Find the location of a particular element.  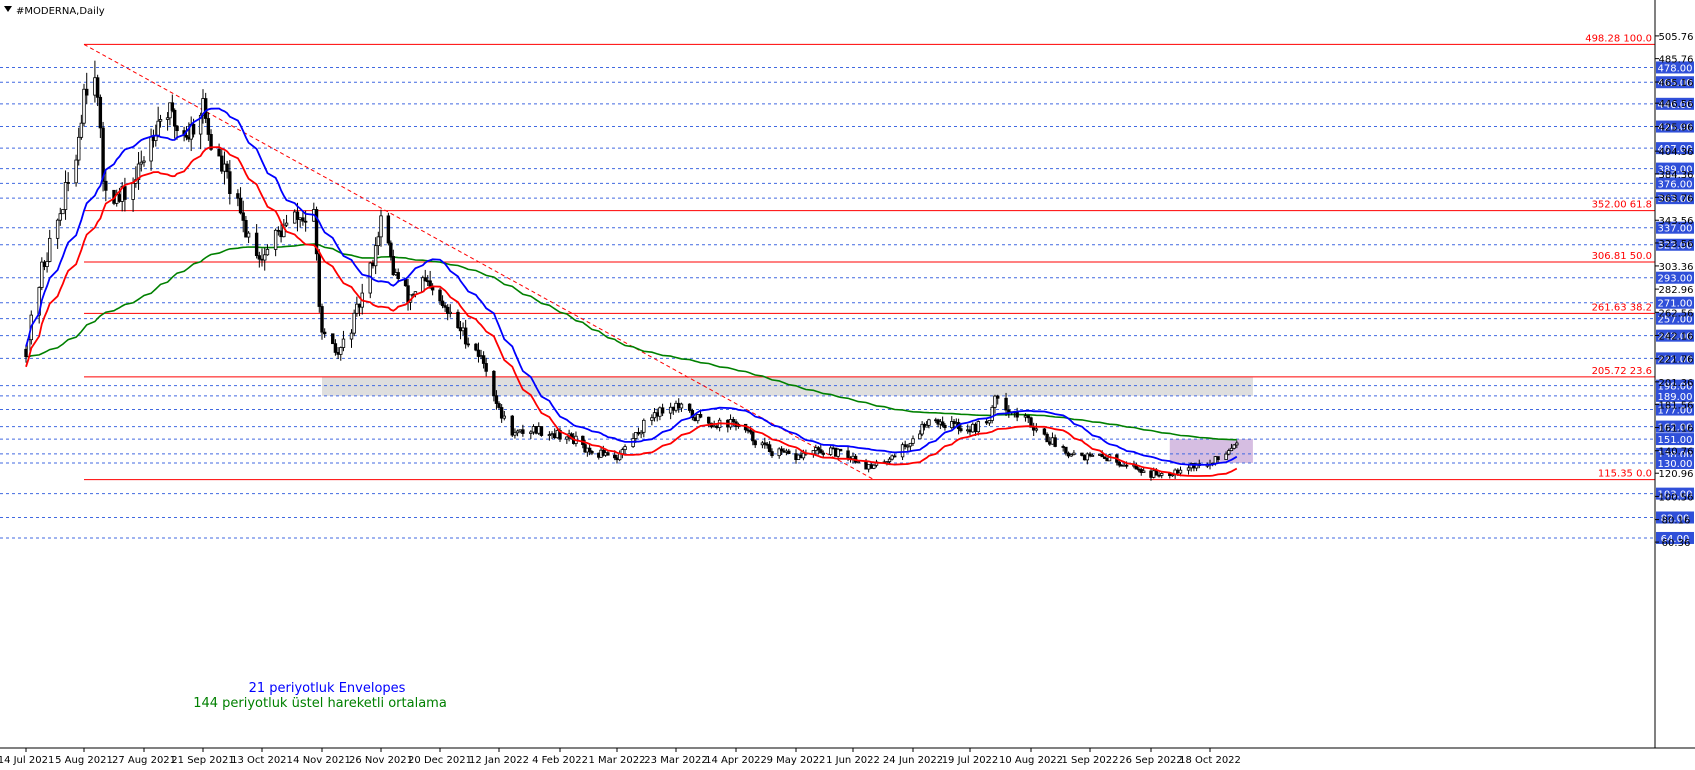

date-tick-label: 4 Nov 2021 is located at coordinates (322, 760).